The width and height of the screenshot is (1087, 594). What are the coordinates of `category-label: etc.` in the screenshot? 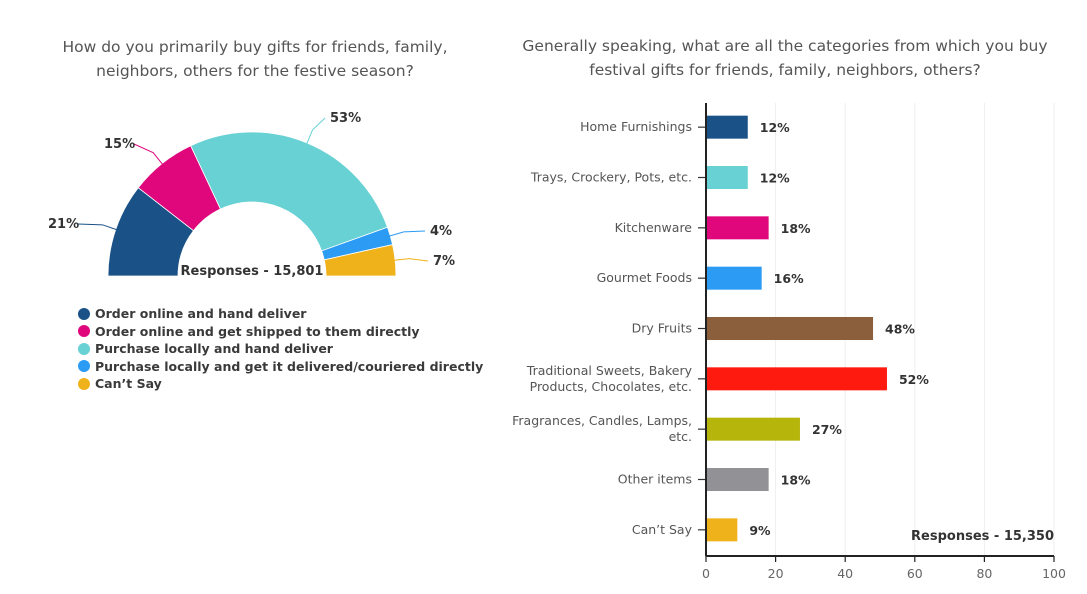 It's located at (680, 436).